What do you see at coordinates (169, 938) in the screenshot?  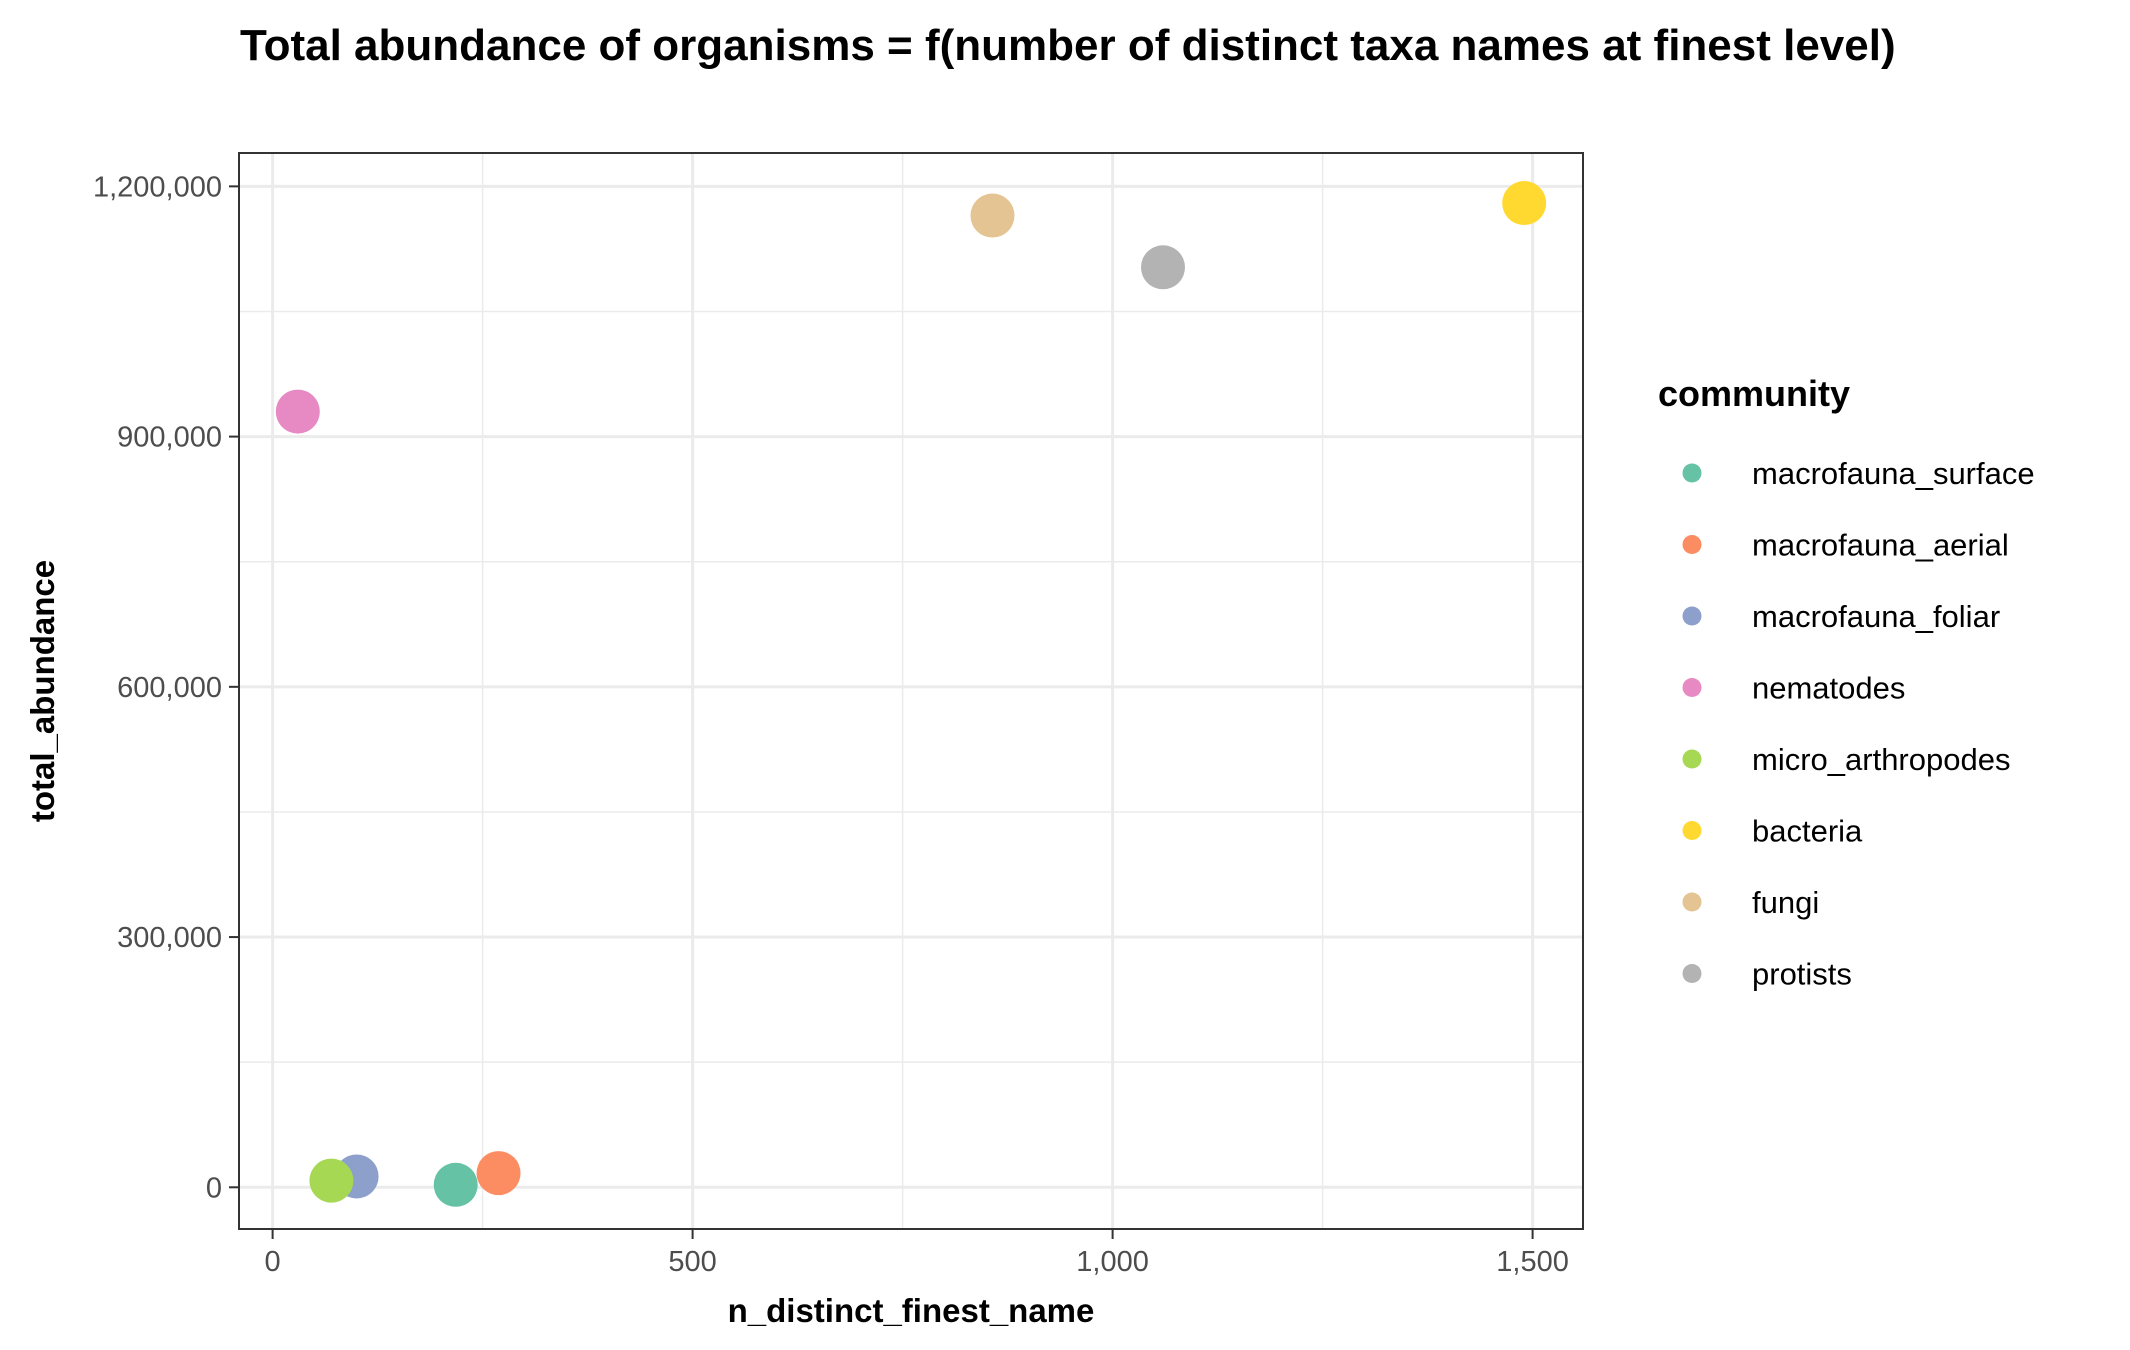 I see `y-tick-label: 300,000` at bounding box center [169, 938].